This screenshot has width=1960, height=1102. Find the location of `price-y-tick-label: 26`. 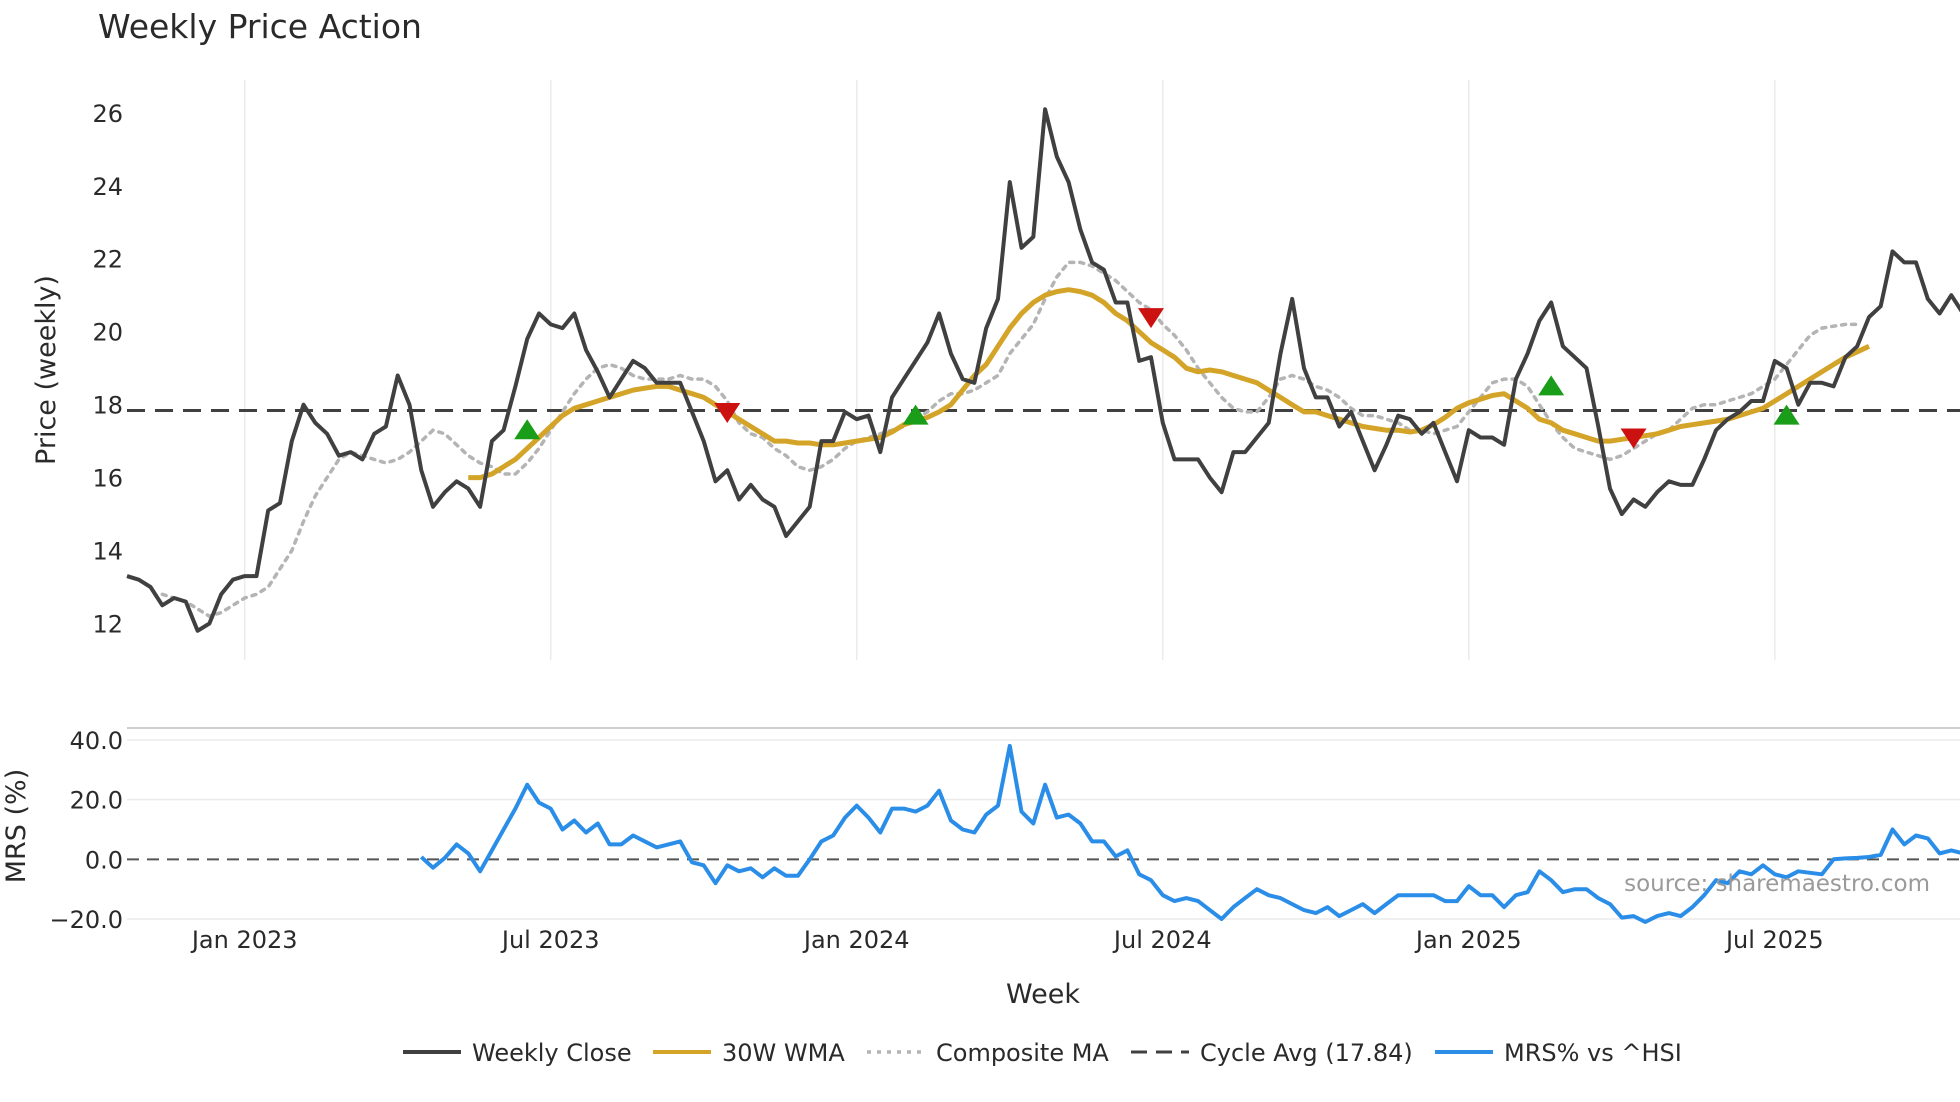

price-y-tick-label: 26 is located at coordinates (107, 114).